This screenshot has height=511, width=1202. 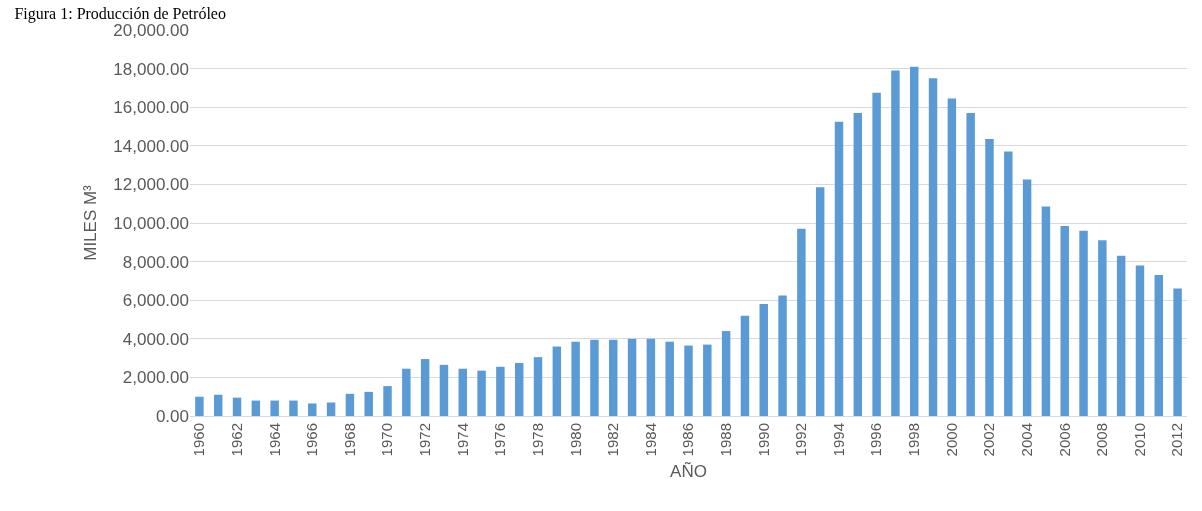 What do you see at coordinates (575, 440) in the screenshot?
I see `x-tick-label: 1980` at bounding box center [575, 440].